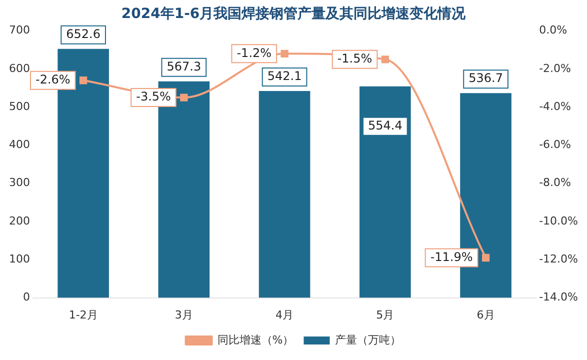 This screenshot has width=587, height=360. What do you see at coordinates (153, 97) in the screenshot?
I see `data-label: -3.5%` at bounding box center [153, 97].